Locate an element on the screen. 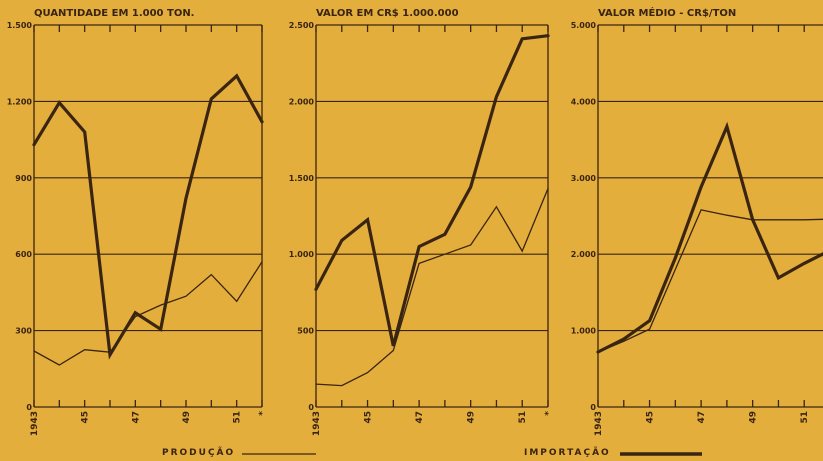 The height and width of the screenshot is (461, 823). legend-label-producao: PRODUÇÃO is located at coordinates (198, 452).